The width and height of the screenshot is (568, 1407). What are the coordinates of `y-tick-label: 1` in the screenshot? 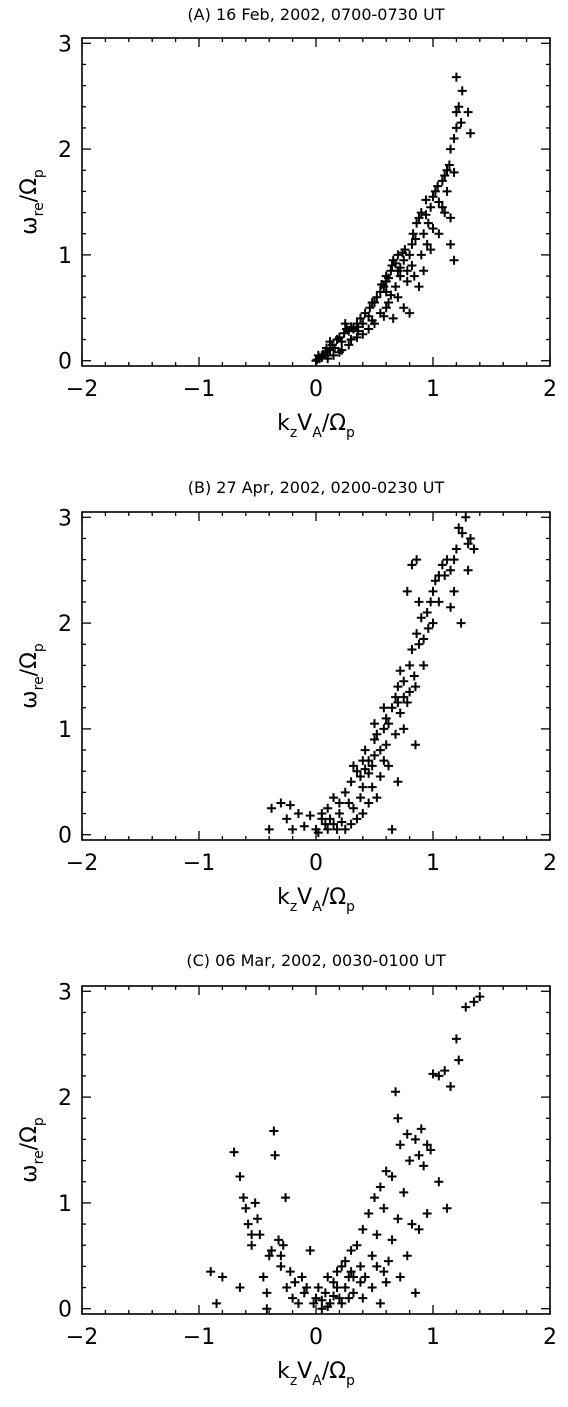 It's located at (65, 256).